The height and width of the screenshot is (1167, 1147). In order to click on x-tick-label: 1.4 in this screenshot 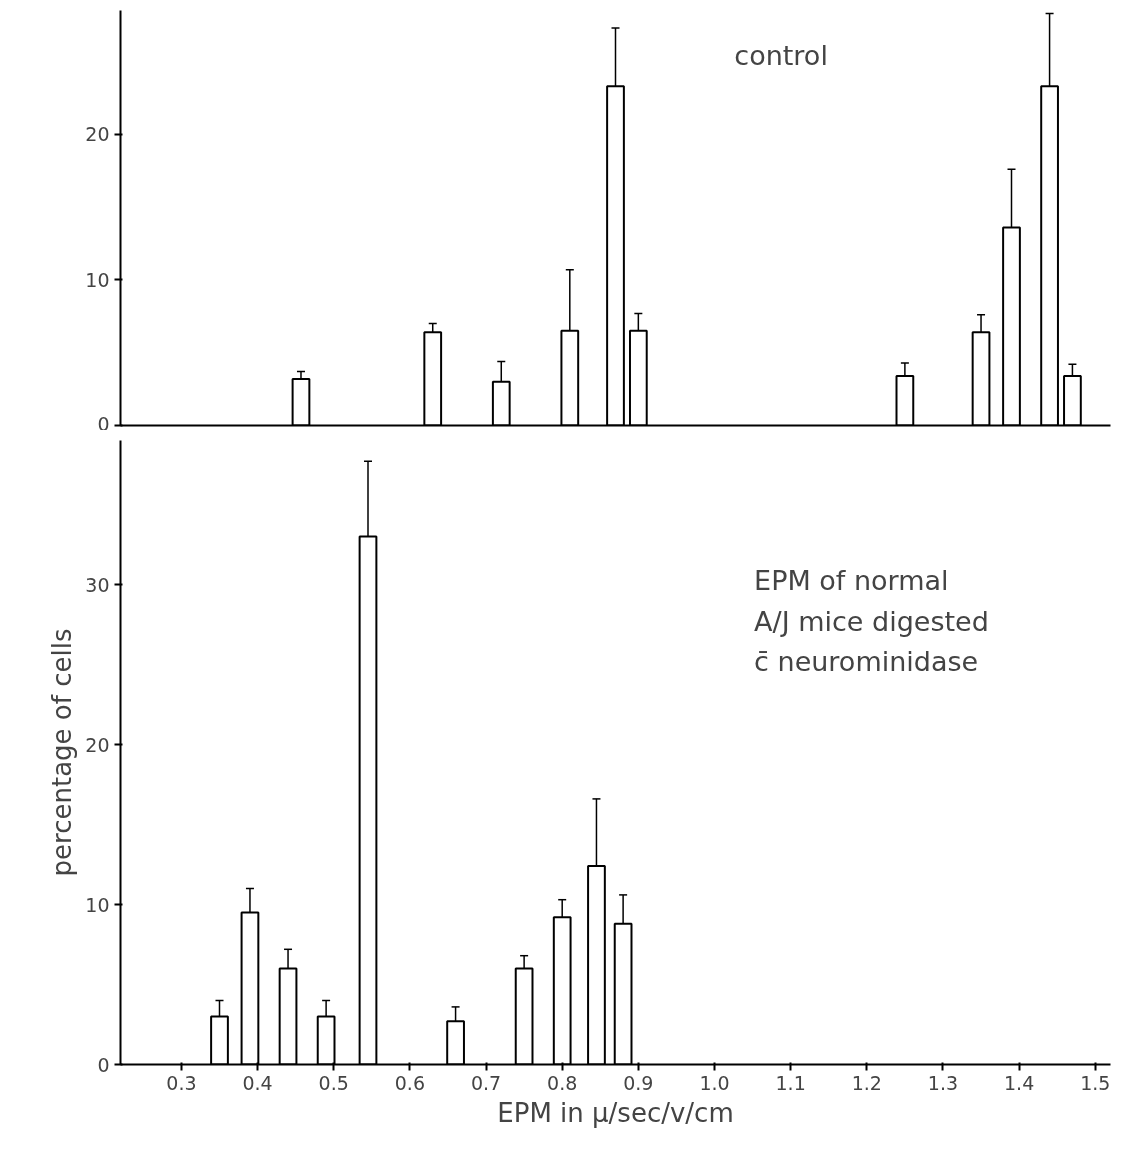, I will do `click(1019, 1082)`.